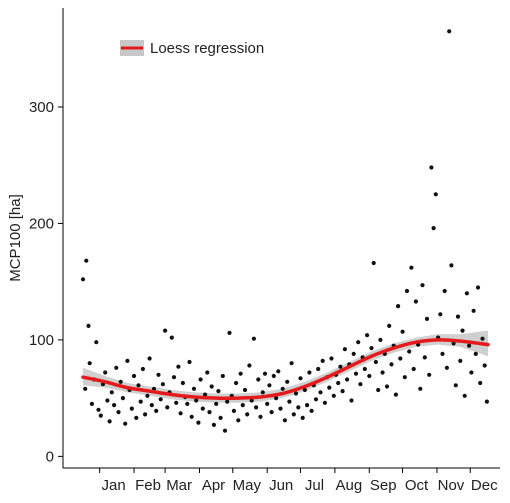  Describe the element at coordinates (15, 238) in the screenshot. I see `y-axis-label: MCP100 [ha]` at that location.